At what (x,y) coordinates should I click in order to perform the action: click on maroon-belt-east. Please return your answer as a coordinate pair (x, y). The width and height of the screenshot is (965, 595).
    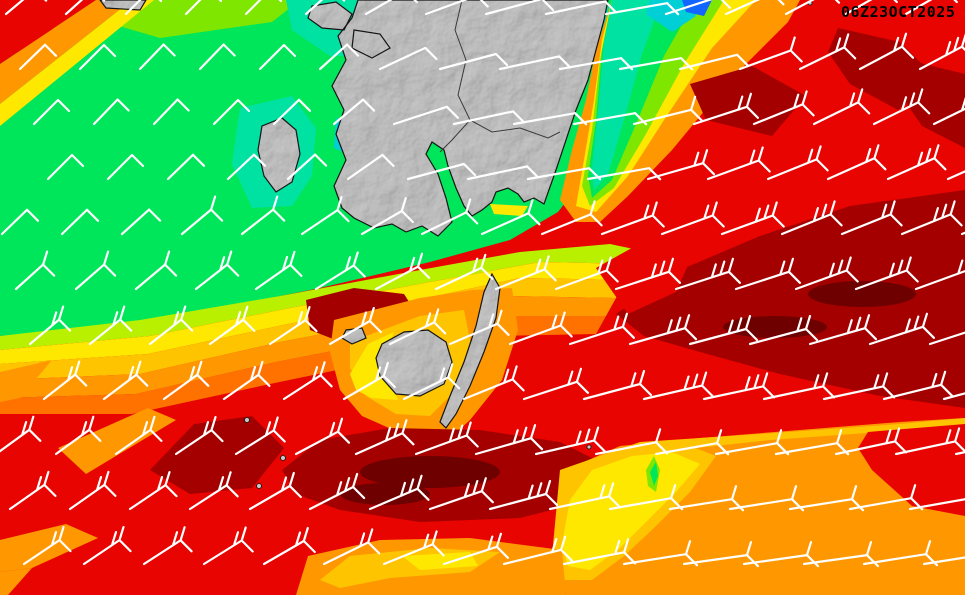
    Looking at the image, I should click on (790, 299).